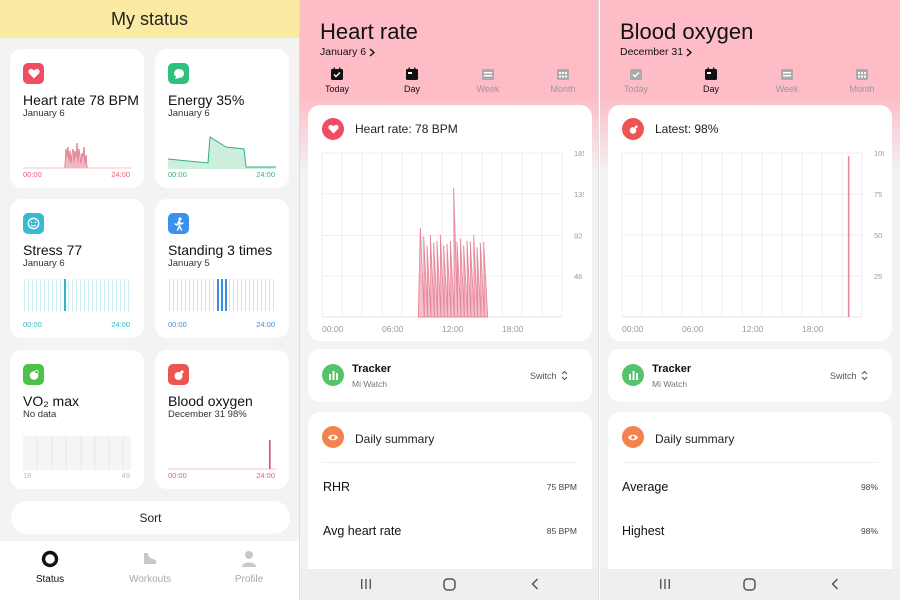  Describe the element at coordinates (189, 263) in the screenshot. I see `standing-date: January 5` at that location.